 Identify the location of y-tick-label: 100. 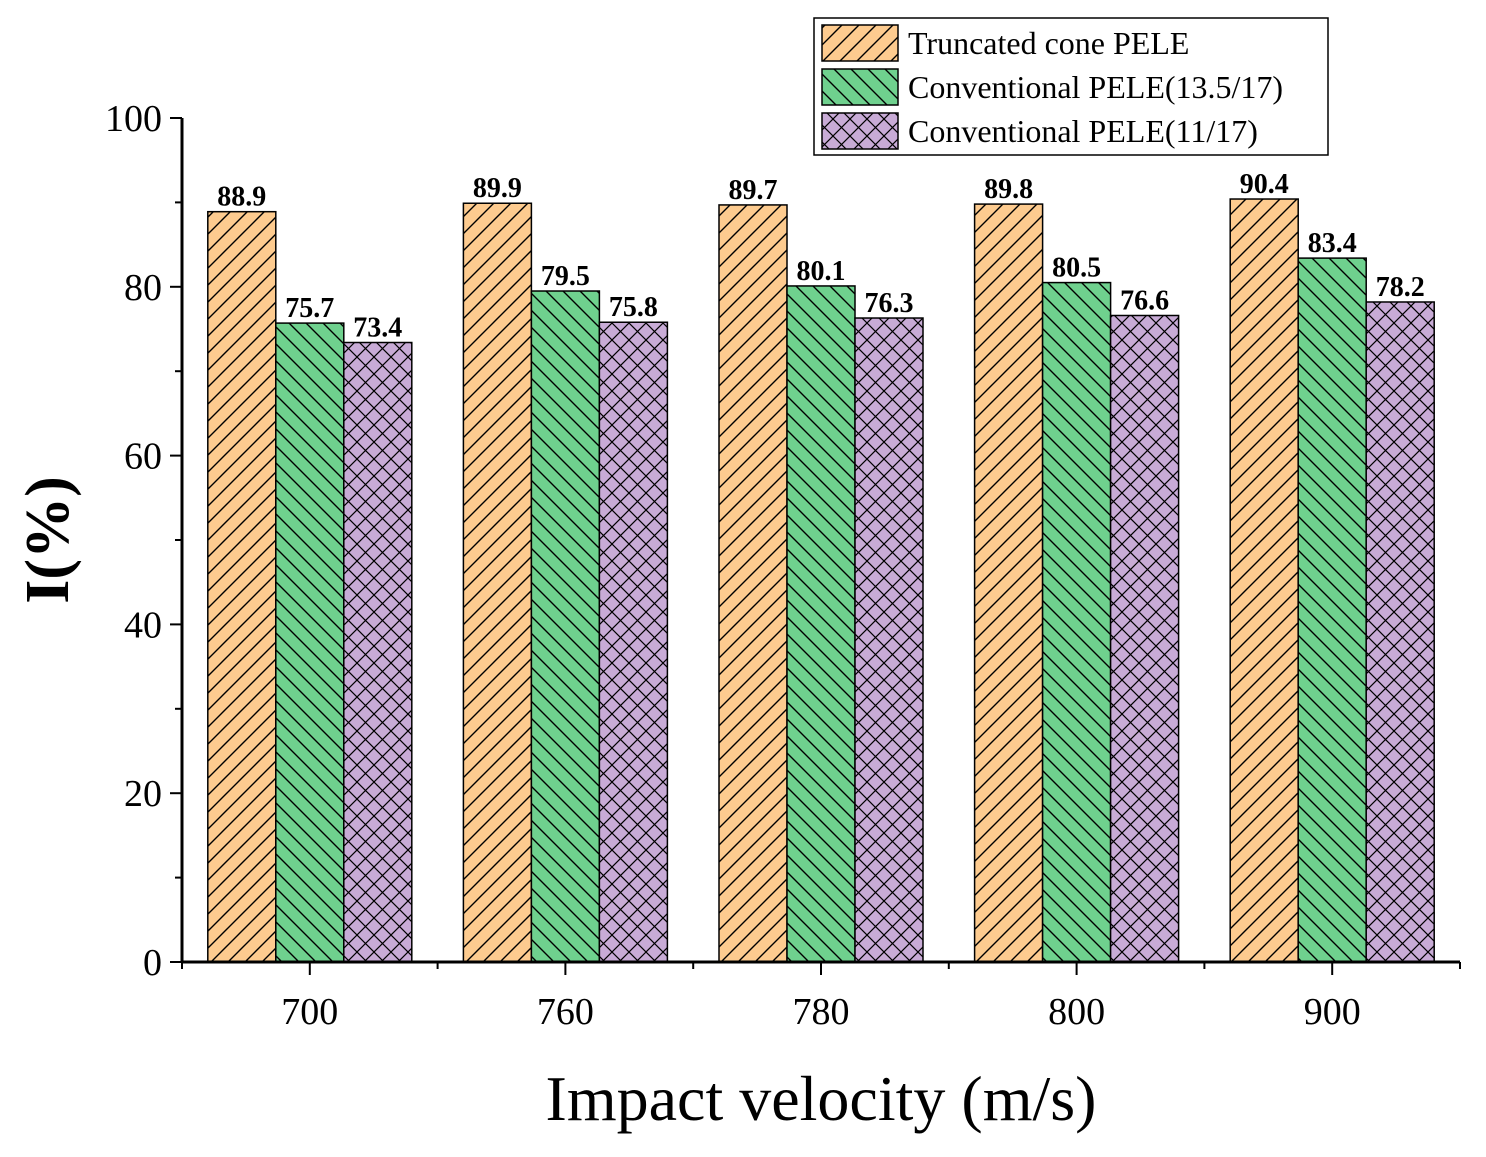
(133, 119).